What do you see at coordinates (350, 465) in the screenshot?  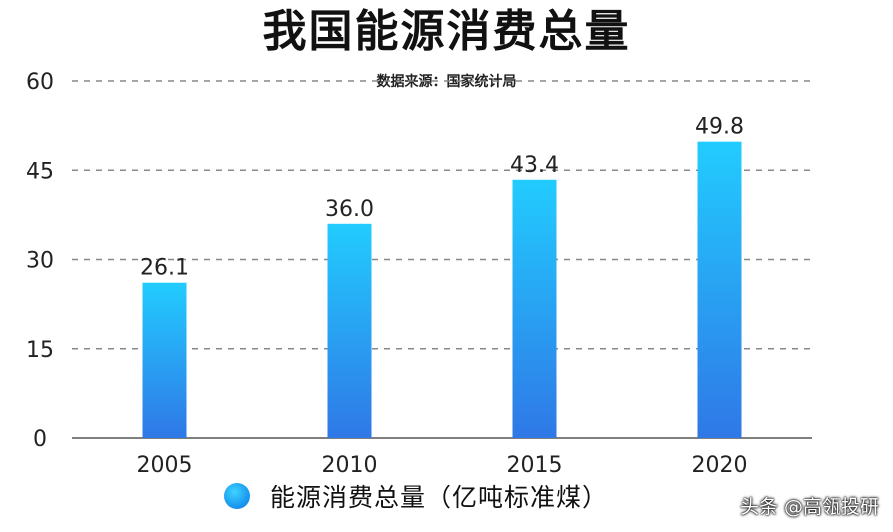 I see `x-tick-label-2010: 2010` at bounding box center [350, 465].